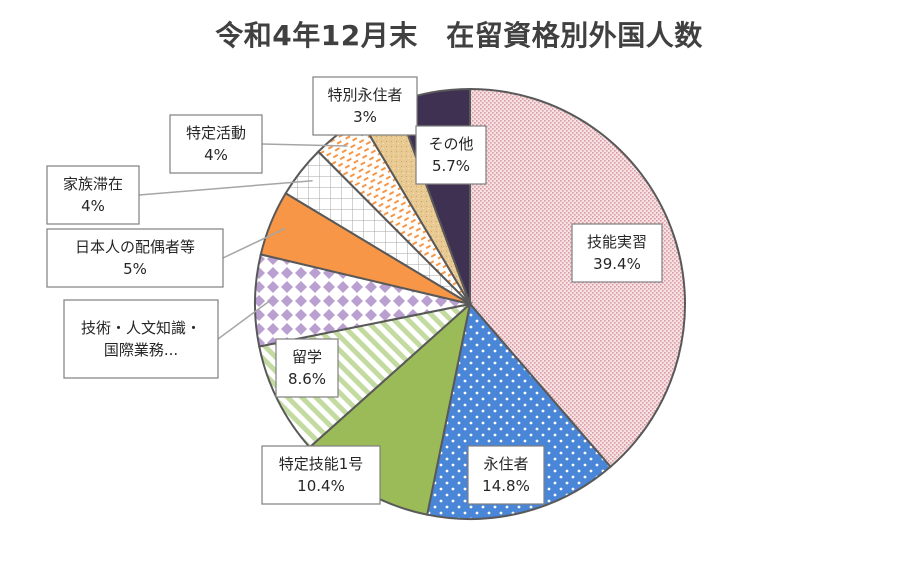 The height and width of the screenshot is (578, 918). Describe the element at coordinates (364, 95) in the screenshot. I see `data-label-category: 特別永住者` at that location.